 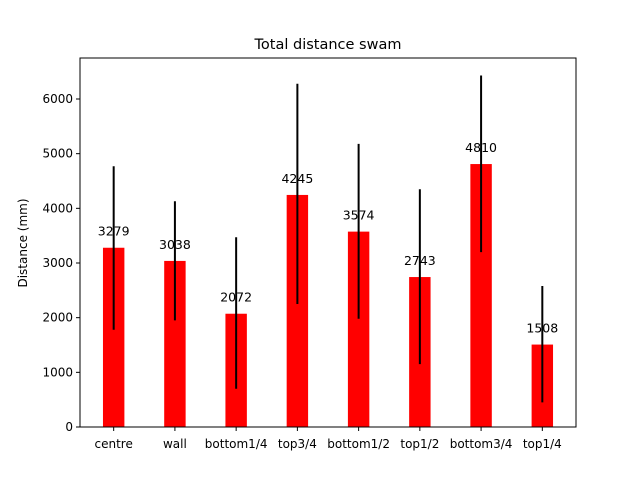 I want to click on y-tick-label: 2000, so click(x=57, y=318).